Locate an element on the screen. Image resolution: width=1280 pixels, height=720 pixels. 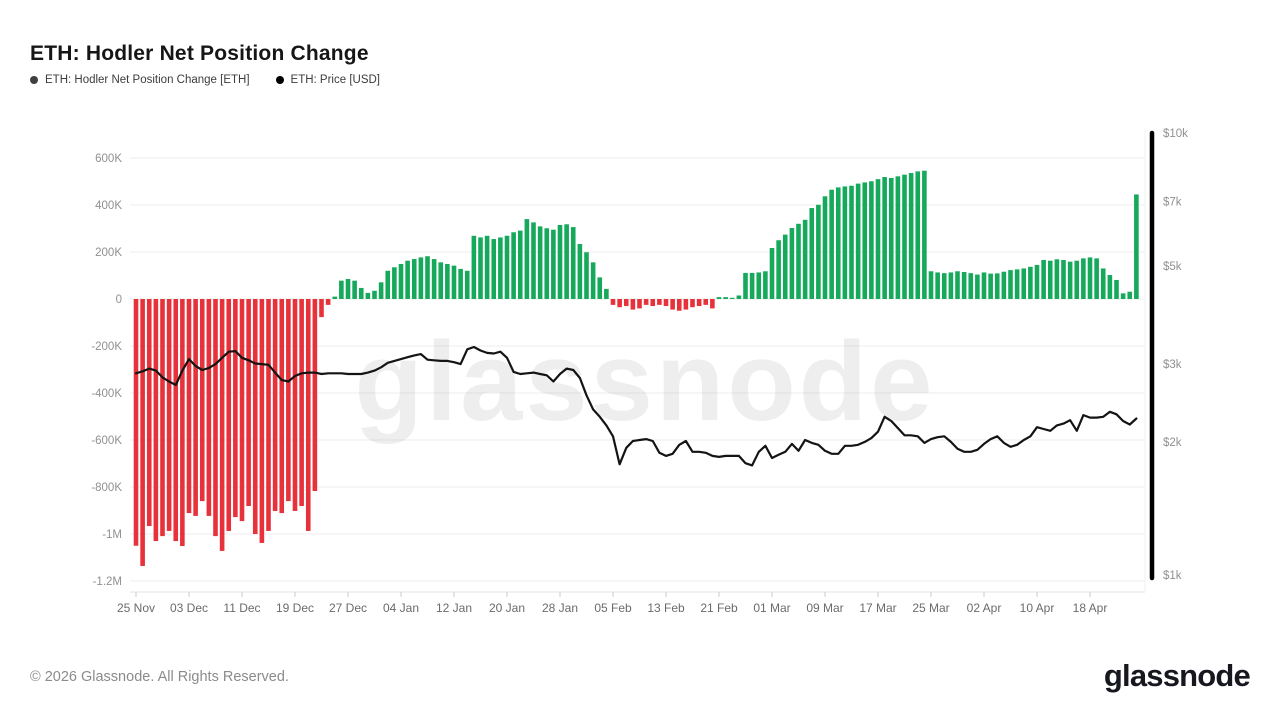
right-axis-tick-label: $10k is located at coordinates (1175, 134).